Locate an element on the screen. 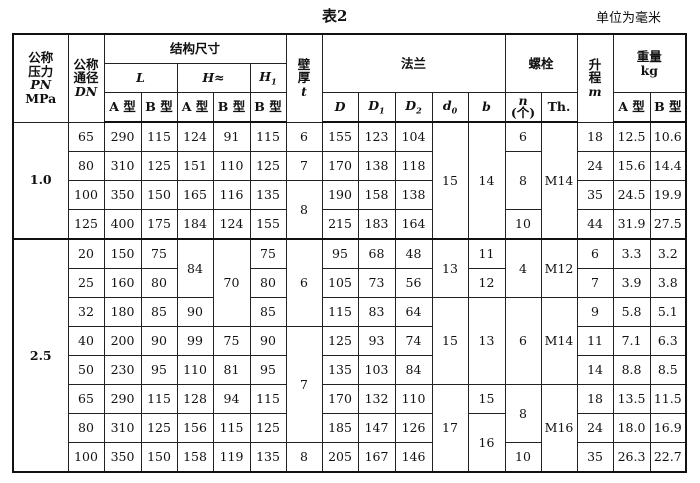 The image size is (700, 483). table-cell: 3.3 is located at coordinates (631, 253).